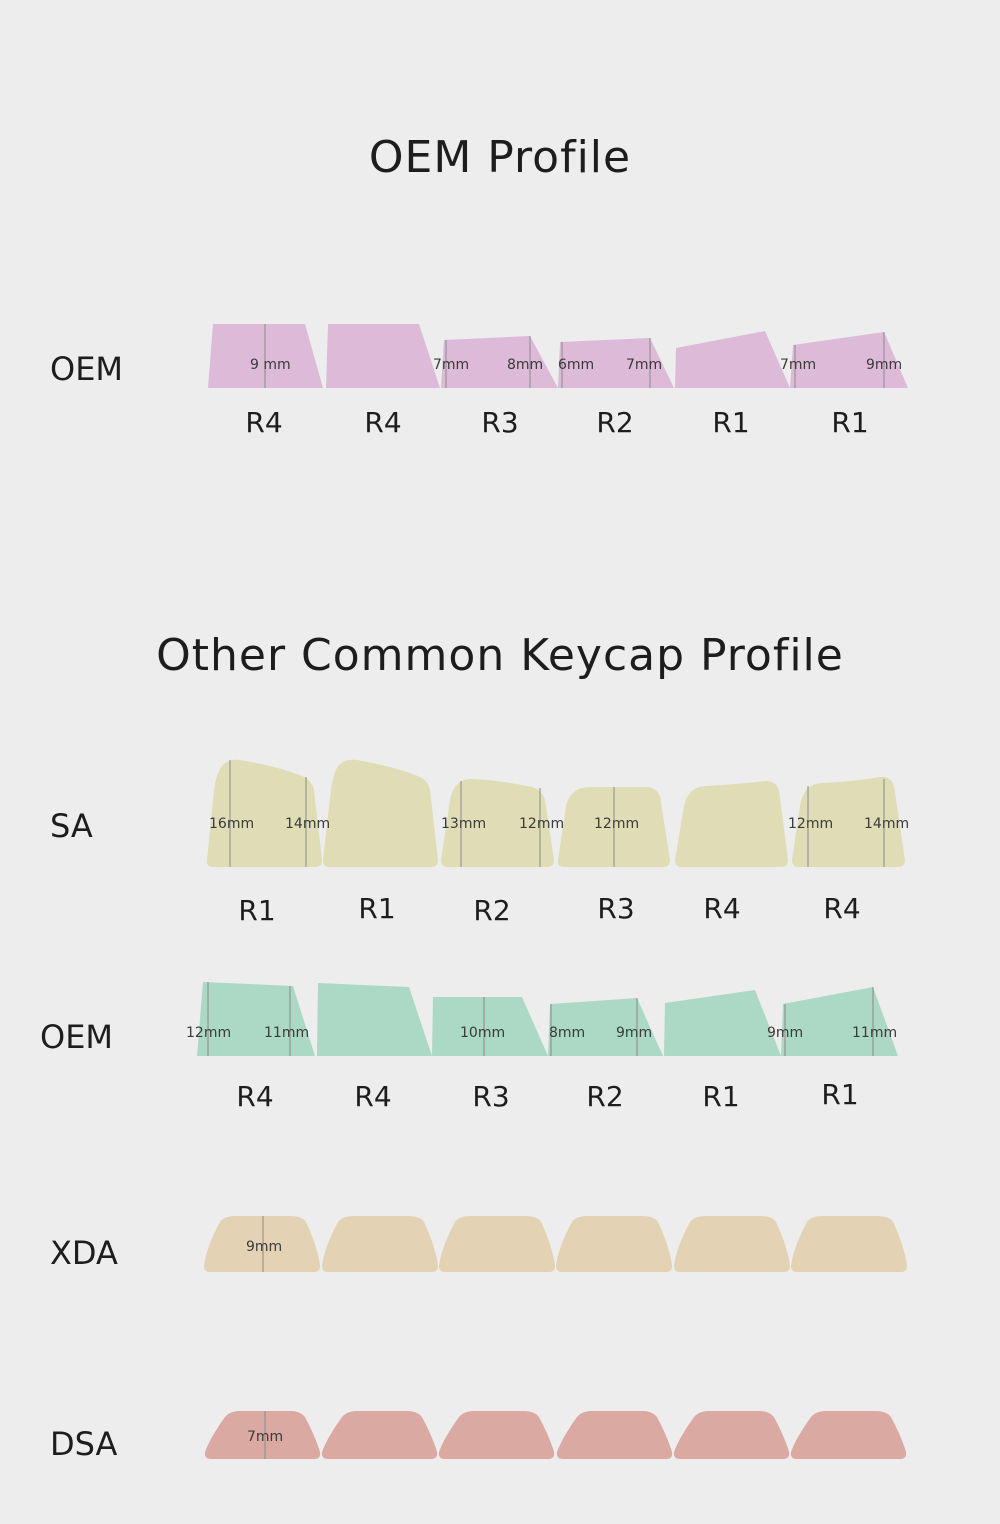 This screenshot has width=1000, height=1524. Describe the element at coordinates (87, 369) in the screenshot. I see `profile-label-oem-top: OEM` at that location.